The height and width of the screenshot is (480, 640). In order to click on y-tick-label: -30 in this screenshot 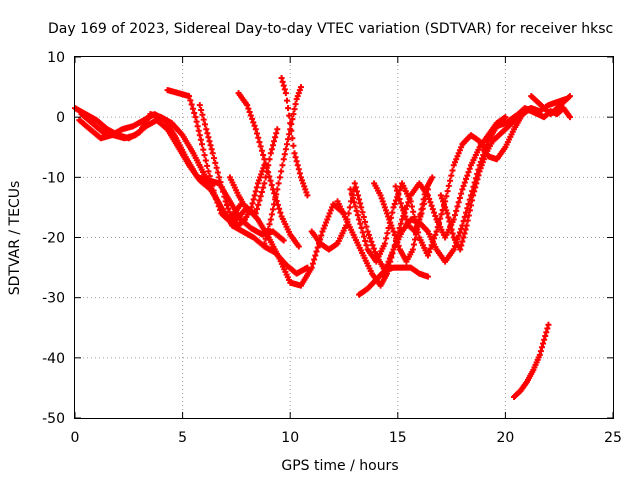, I will do `click(53, 299)`.